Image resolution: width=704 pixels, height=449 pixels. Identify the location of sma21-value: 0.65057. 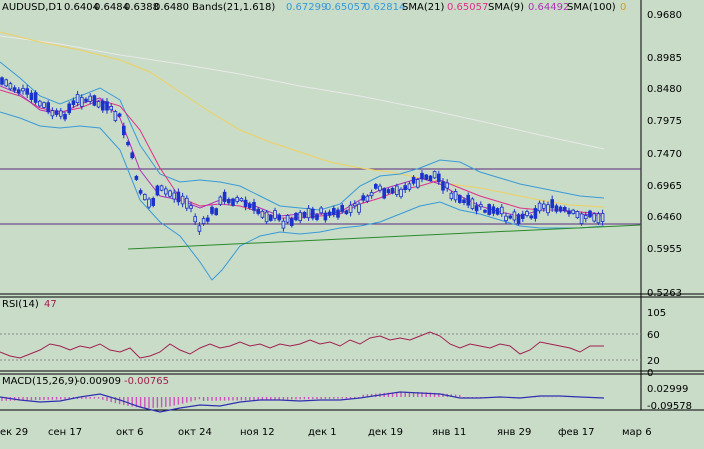
(467, 7).